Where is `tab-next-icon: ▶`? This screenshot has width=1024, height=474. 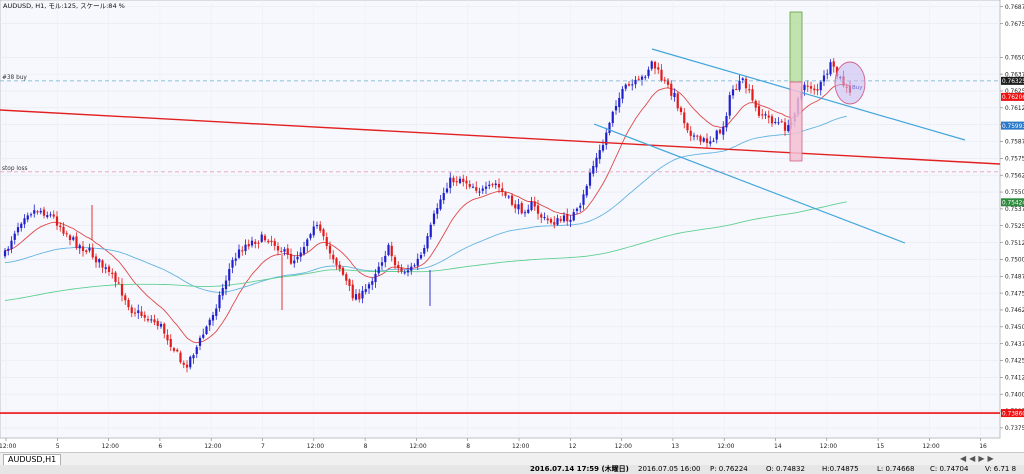 tab-next-icon: ▶ is located at coordinates (981, 458).